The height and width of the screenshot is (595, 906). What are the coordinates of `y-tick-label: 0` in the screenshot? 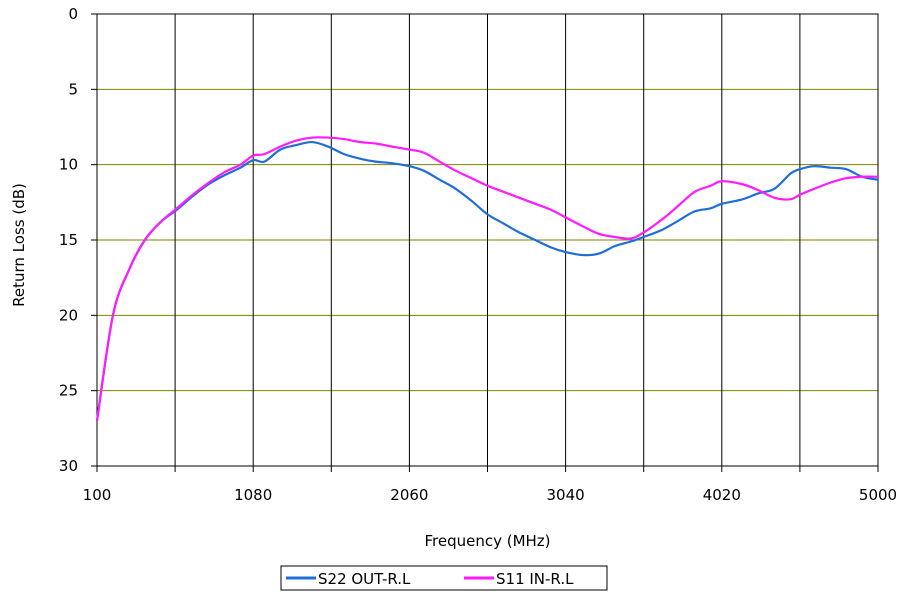 It's located at (73, 14).